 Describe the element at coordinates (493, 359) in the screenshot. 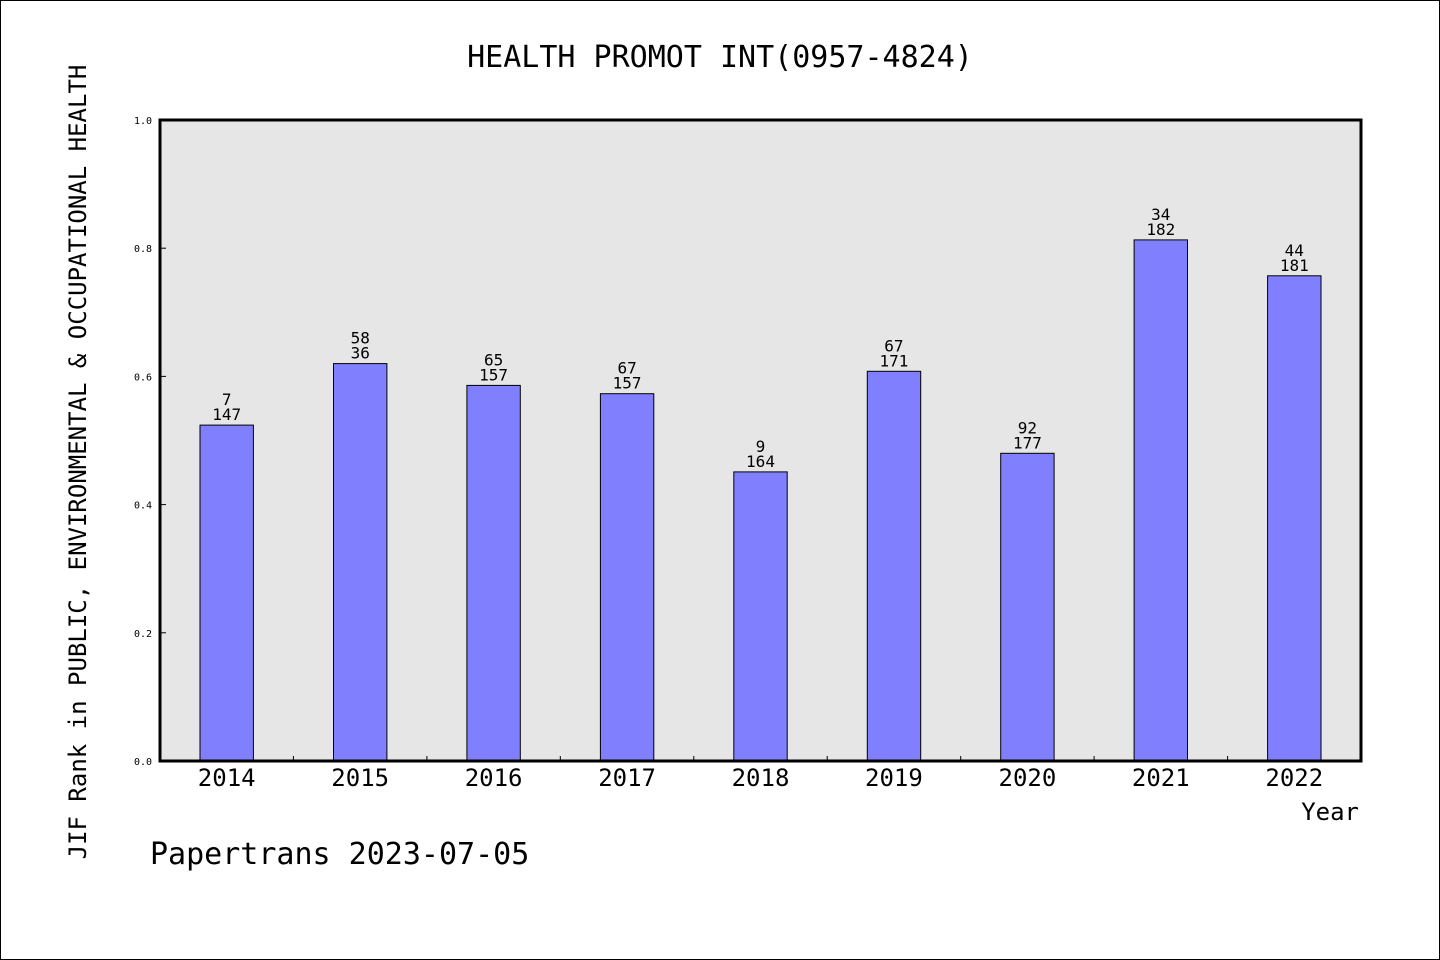

I see `bar-rank-label: 65` at that location.